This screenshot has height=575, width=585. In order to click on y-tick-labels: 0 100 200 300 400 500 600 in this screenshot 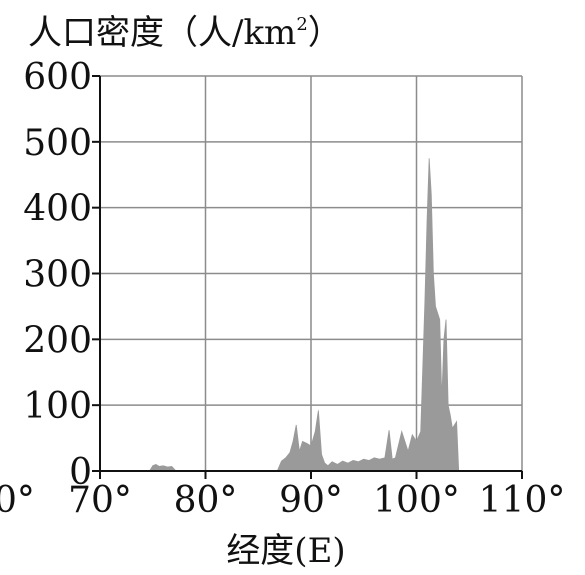, I will do `click(57, 275)`.